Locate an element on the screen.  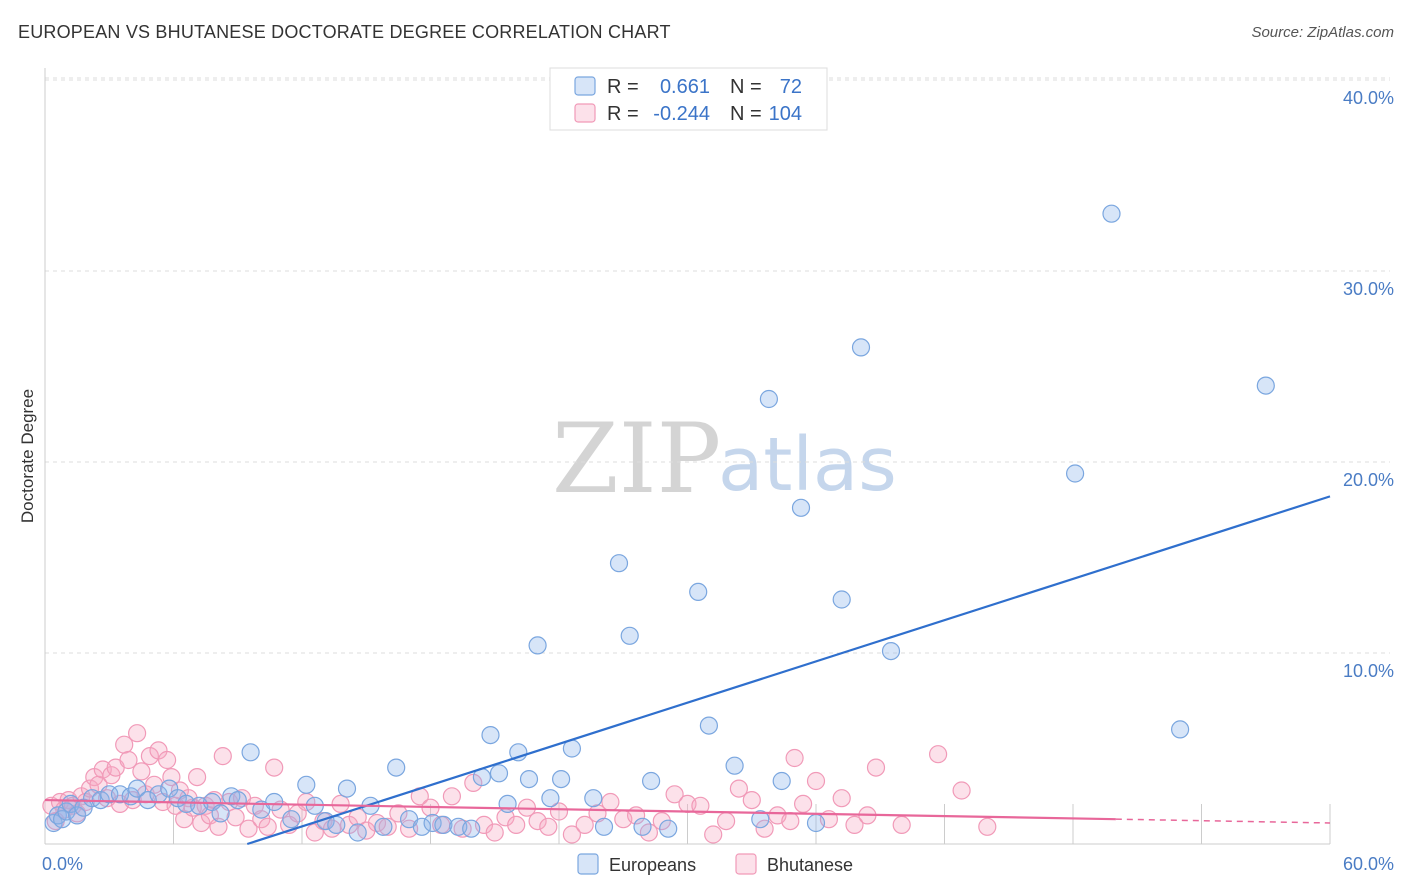
bottom-legend-label-europeans: Europeans is located at coordinates (652, 865).